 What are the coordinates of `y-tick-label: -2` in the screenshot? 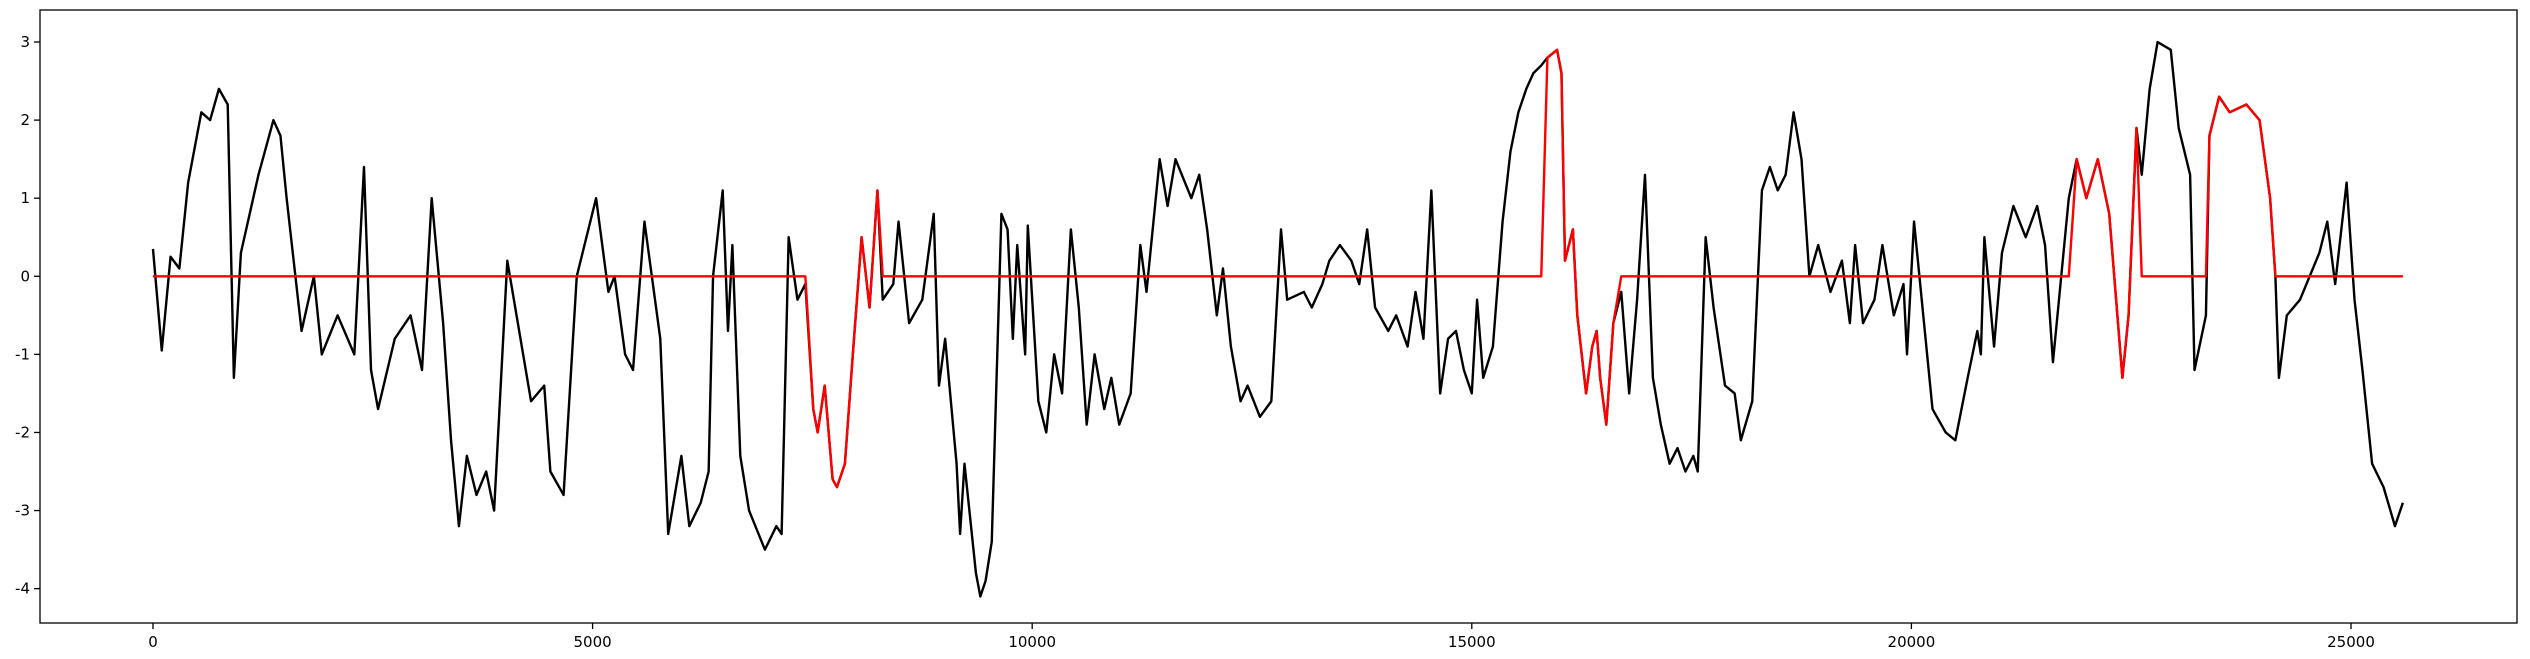 It's located at (22, 432).